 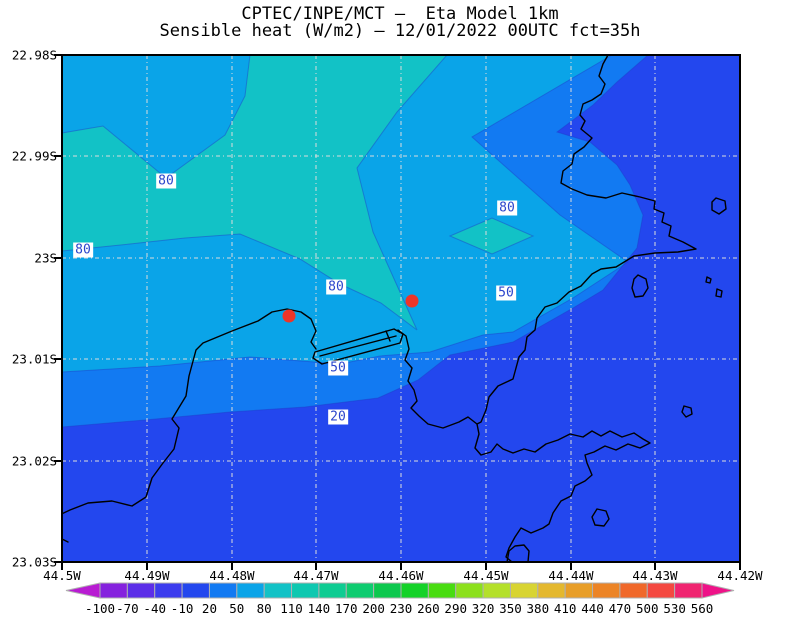 I want to click on coastline-sandbar, so click(x=358, y=346).